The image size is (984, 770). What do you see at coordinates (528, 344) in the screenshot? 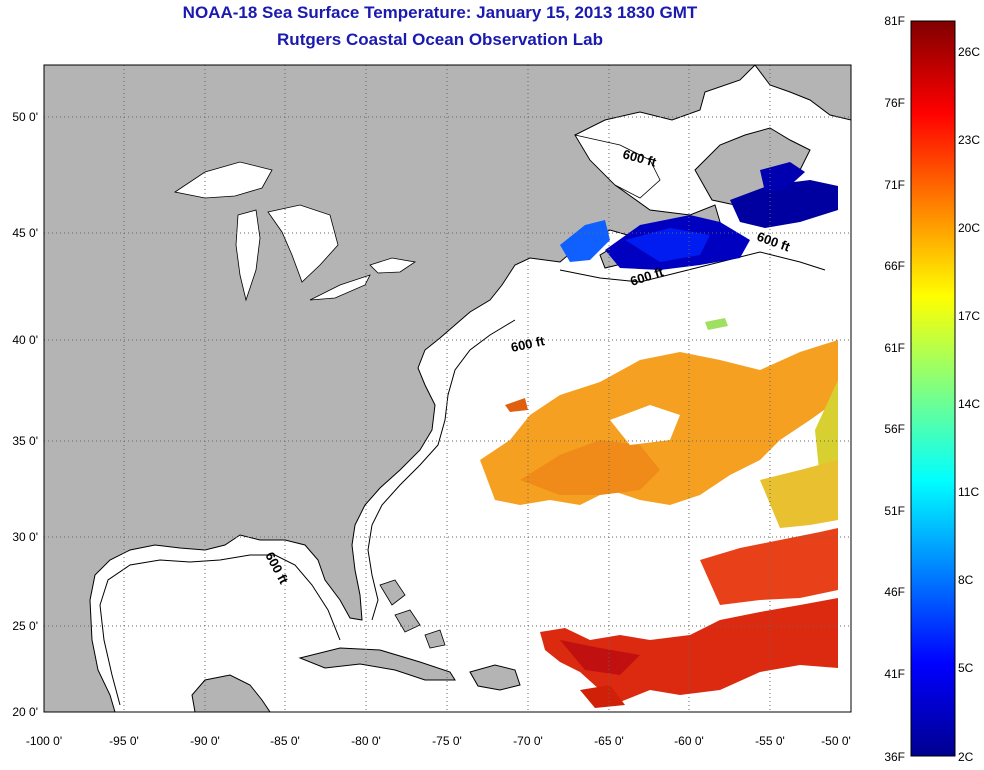
I see `contour-label-4: 600 ft` at bounding box center [528, 344].